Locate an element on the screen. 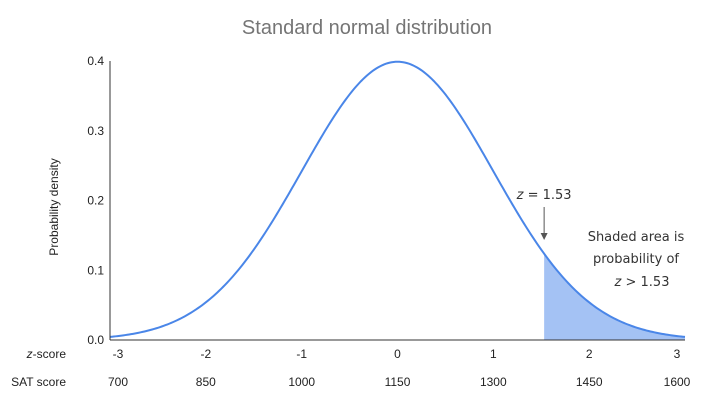  y-tick-label: 0.2 is located at coordinates (95, 201).